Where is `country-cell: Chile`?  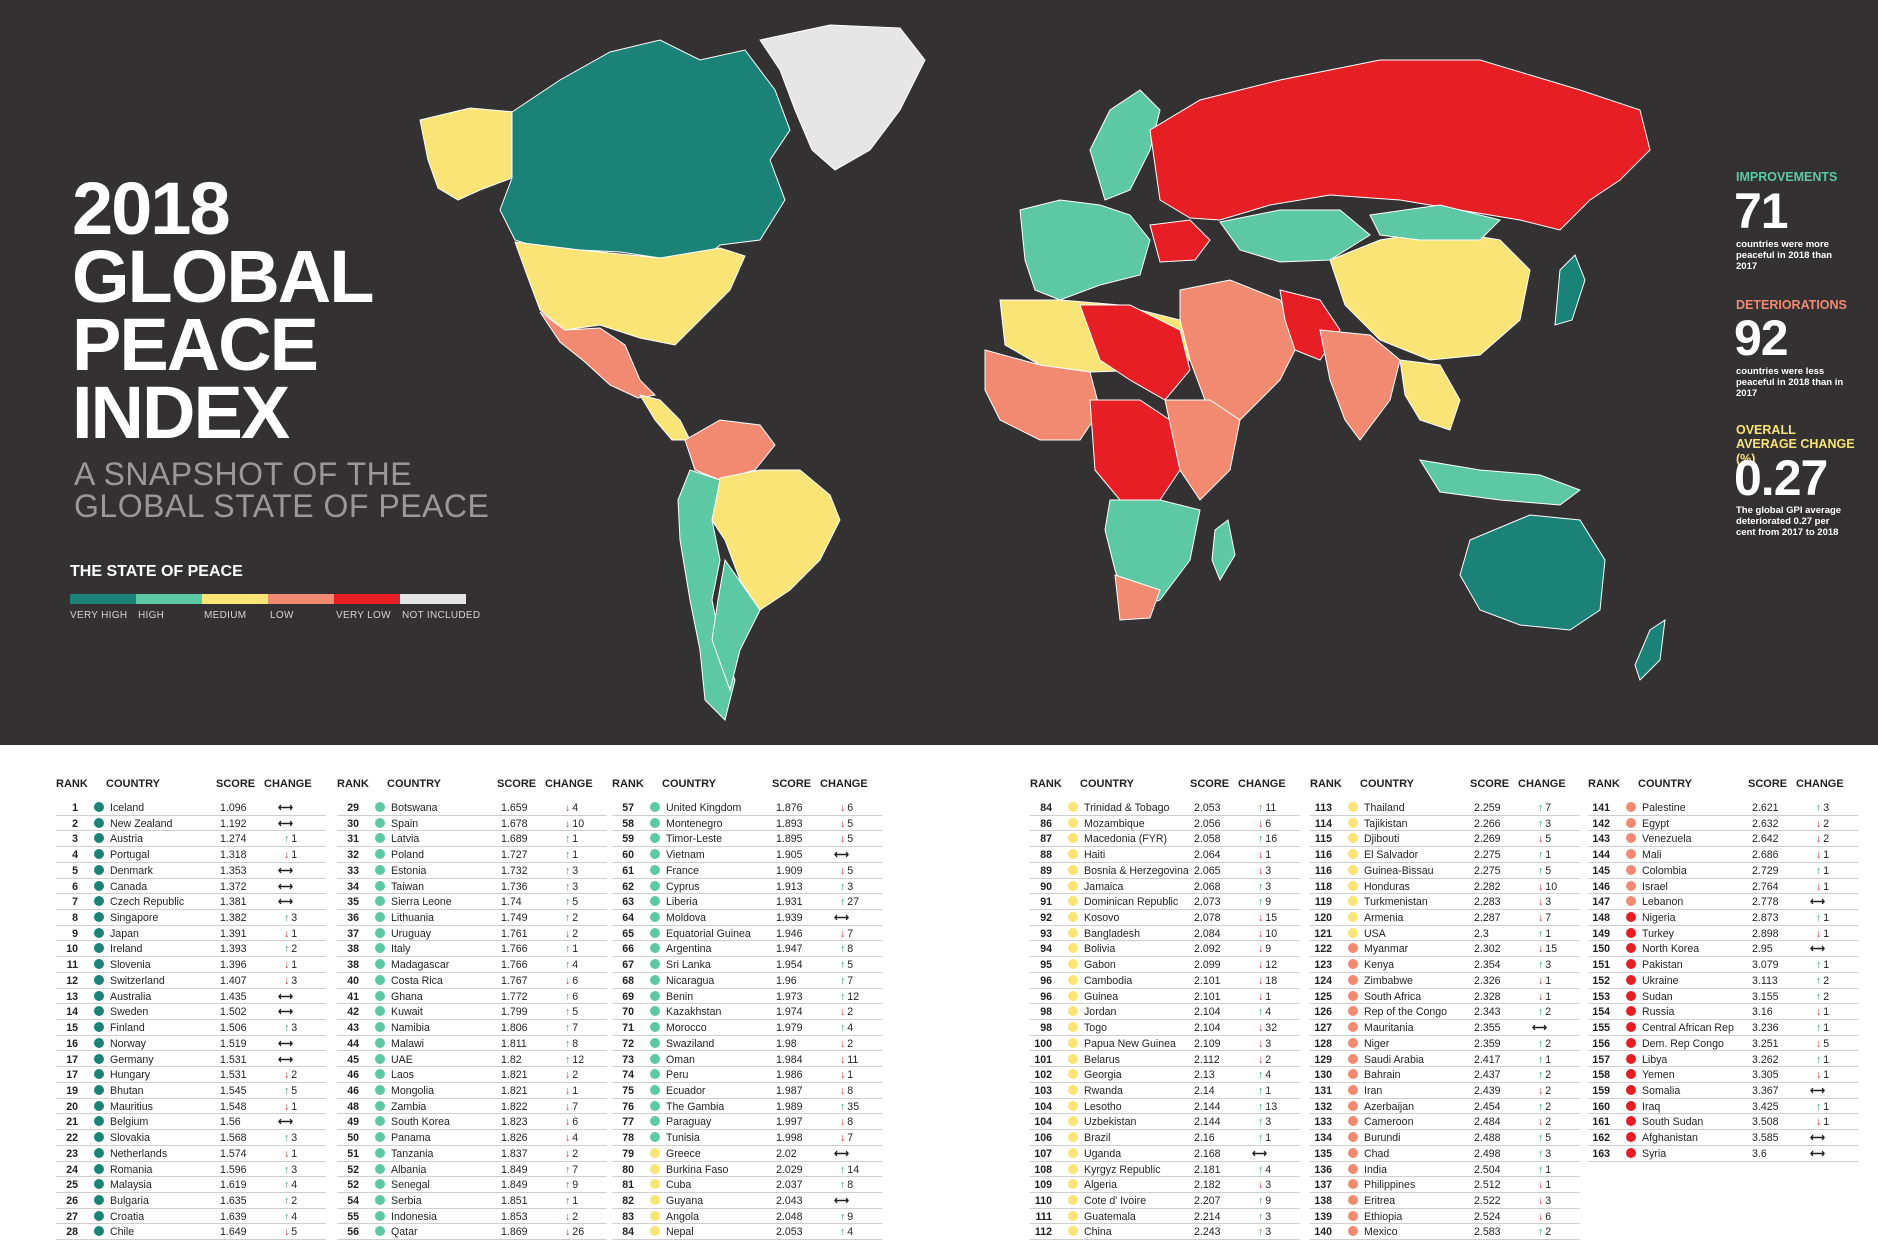
country-cell: Chile is located at coordinates (122, 1232).